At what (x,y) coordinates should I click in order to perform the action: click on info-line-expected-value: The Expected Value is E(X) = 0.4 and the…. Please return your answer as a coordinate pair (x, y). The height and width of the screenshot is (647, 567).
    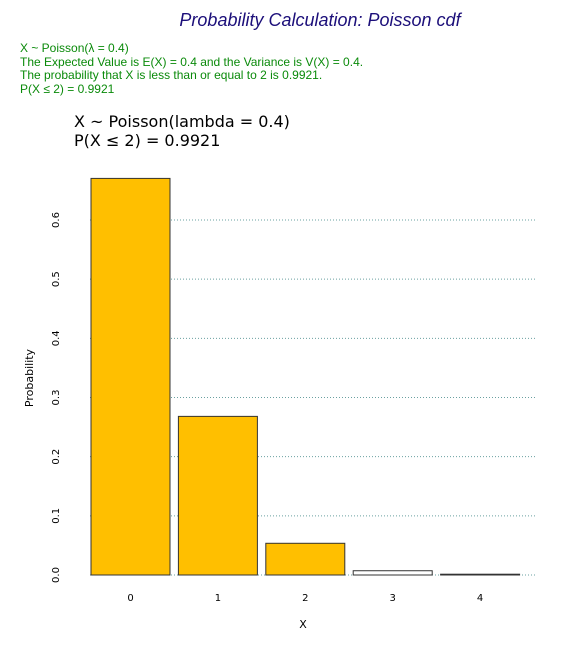
    Looking at the image, I should click on (192, 61).